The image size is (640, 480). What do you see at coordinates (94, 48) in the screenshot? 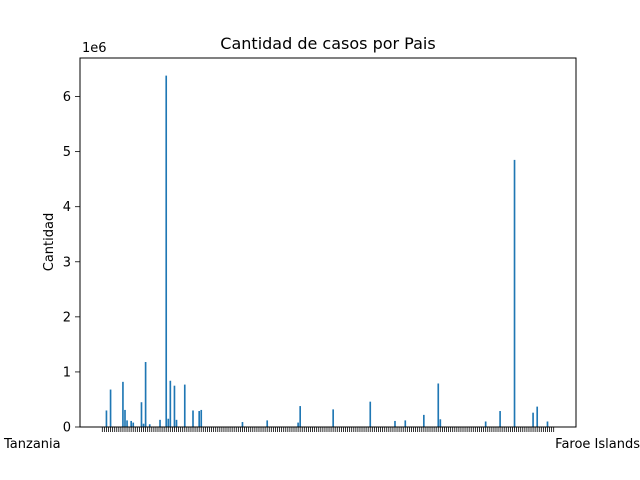
I see `y-offset-label: 1e6` at bounding box center [94, 48].